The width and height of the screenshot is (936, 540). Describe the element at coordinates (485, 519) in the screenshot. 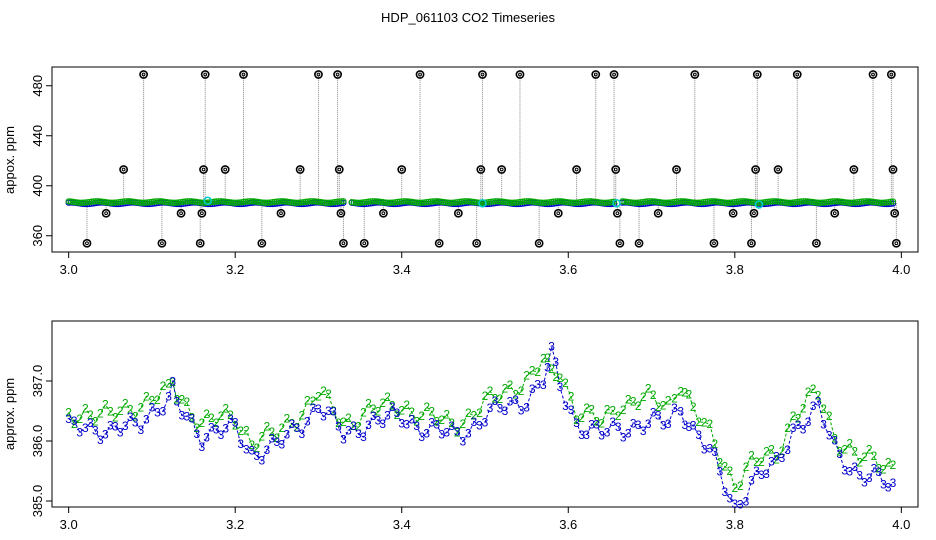

I see `bottom-x-axis: 3.0 3.2 3.4 3.6 3.8 4.0` at that location.